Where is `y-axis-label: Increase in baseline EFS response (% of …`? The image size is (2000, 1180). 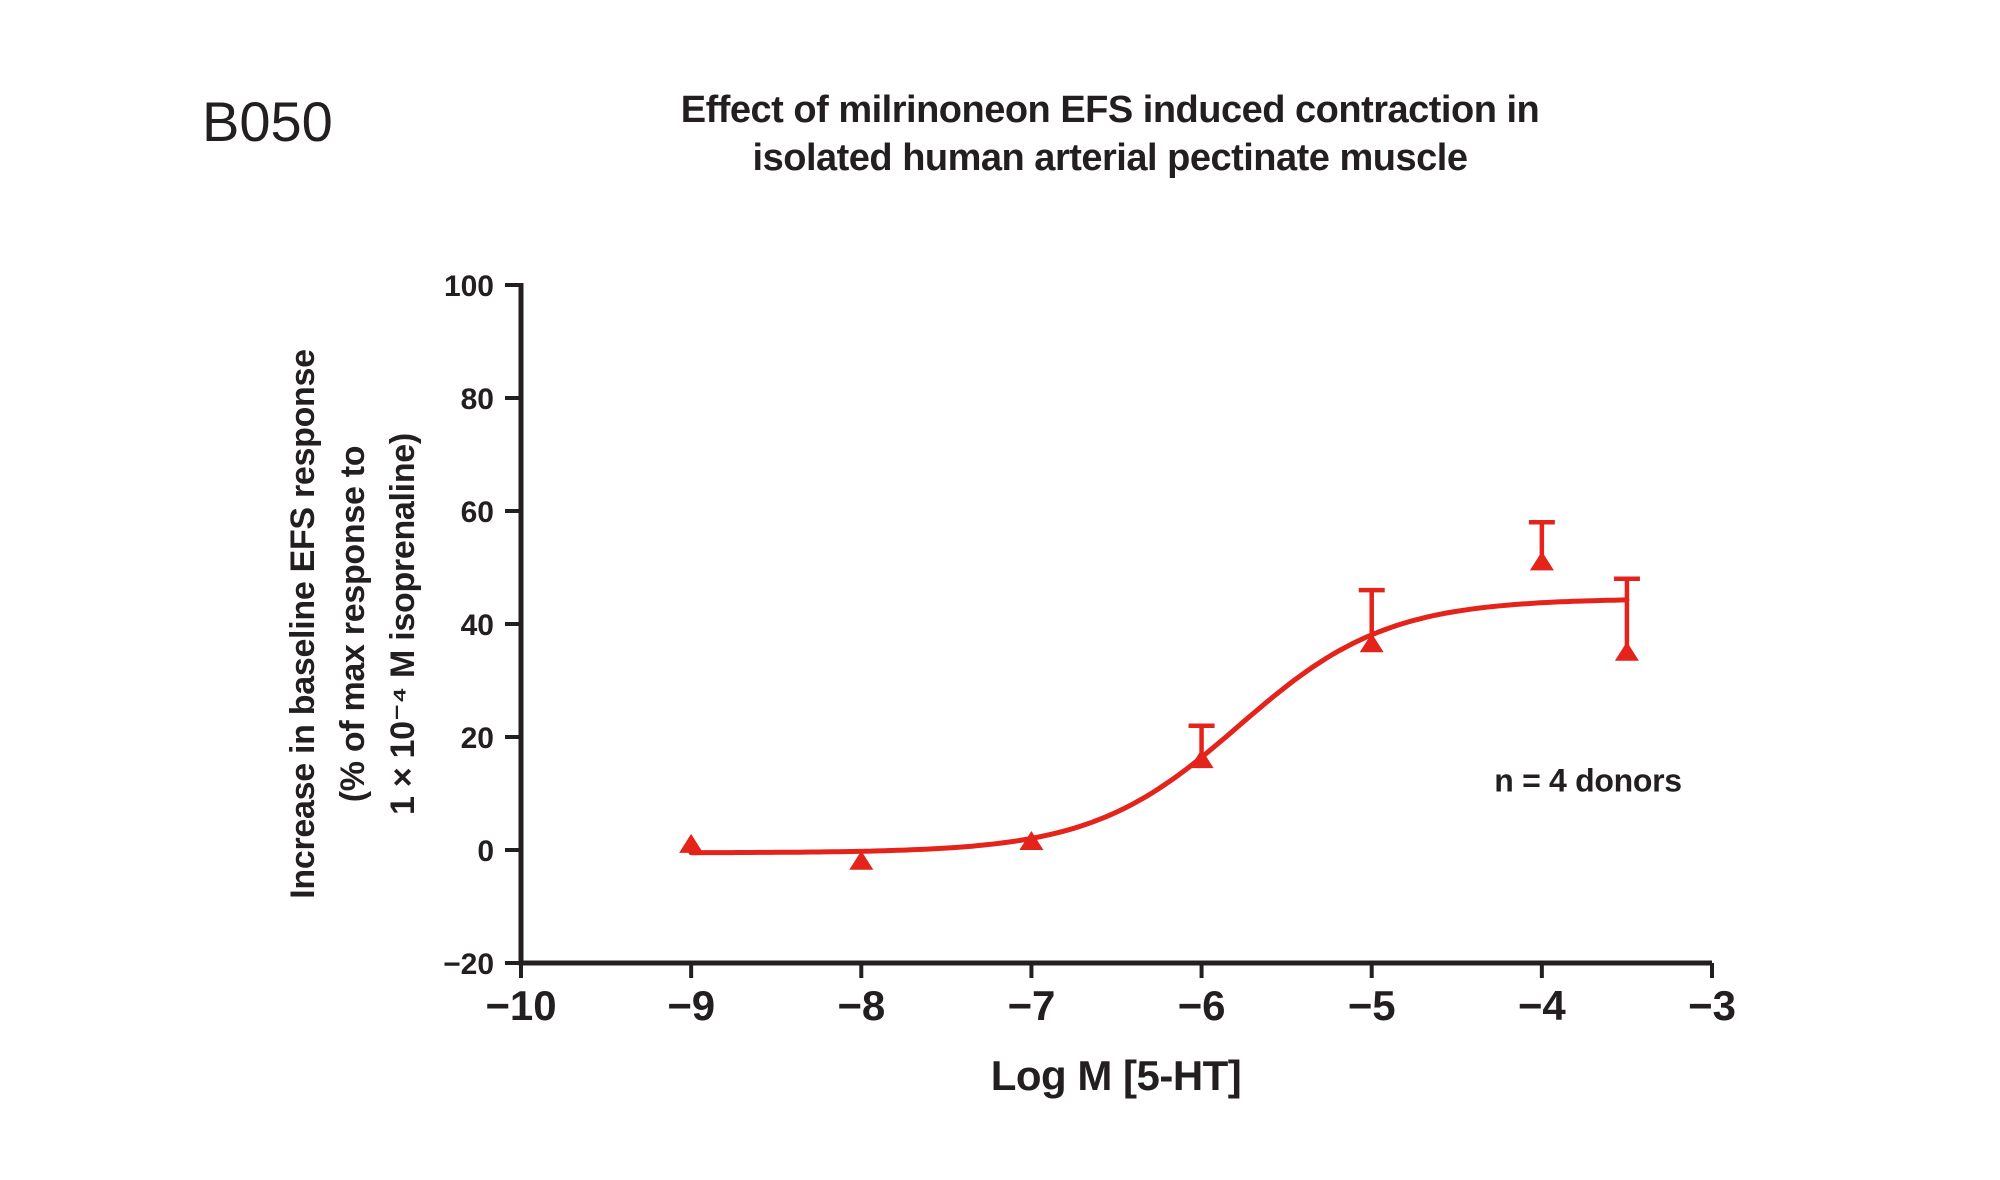
y-axis-label: Increase in baseline EFS response (% of … is located at coordinates (353, 623).